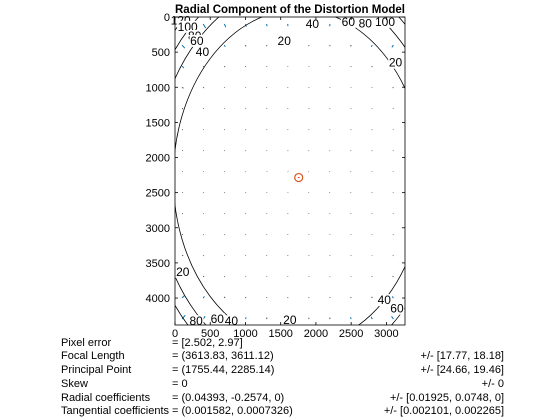  What do you see at coordinates (245, 334) in the screenshot?
I see `x-tick-label: 1000` at bounding box center [245, 334].